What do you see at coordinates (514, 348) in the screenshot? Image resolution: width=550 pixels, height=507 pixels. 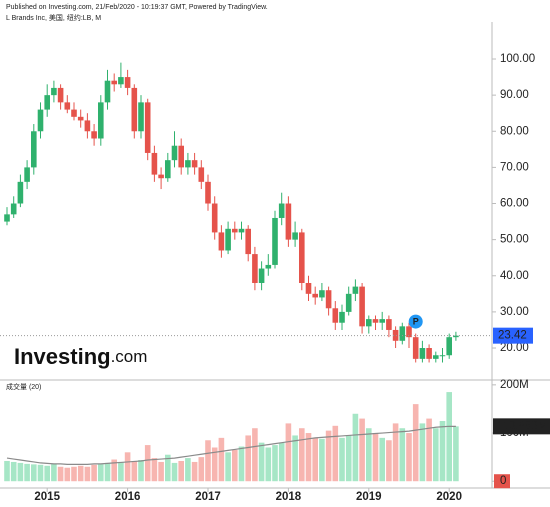 I see `y-tick-label: 20.00` at bounding box center [514, 348].